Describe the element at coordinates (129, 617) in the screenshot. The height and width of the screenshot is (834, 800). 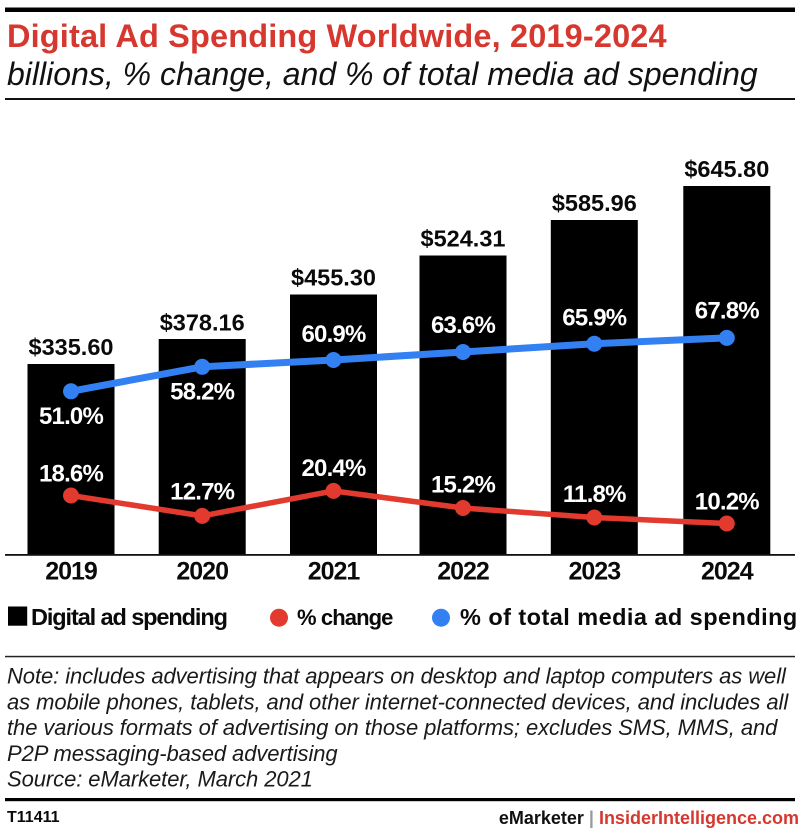
I see `svg-text: Digital ad spending` at that location.